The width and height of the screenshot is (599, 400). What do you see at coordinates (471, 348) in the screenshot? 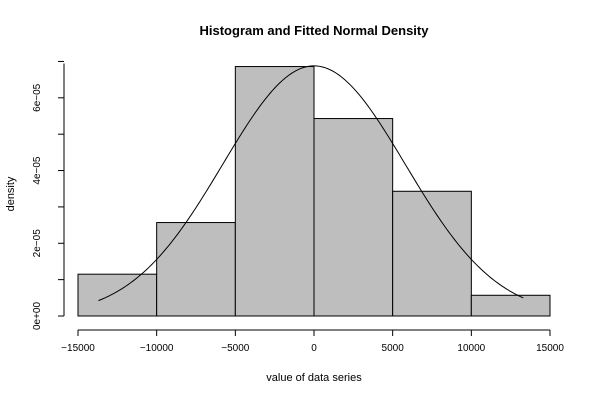
I see `x-tick-label: 10000` at bounding box center [471, 348].